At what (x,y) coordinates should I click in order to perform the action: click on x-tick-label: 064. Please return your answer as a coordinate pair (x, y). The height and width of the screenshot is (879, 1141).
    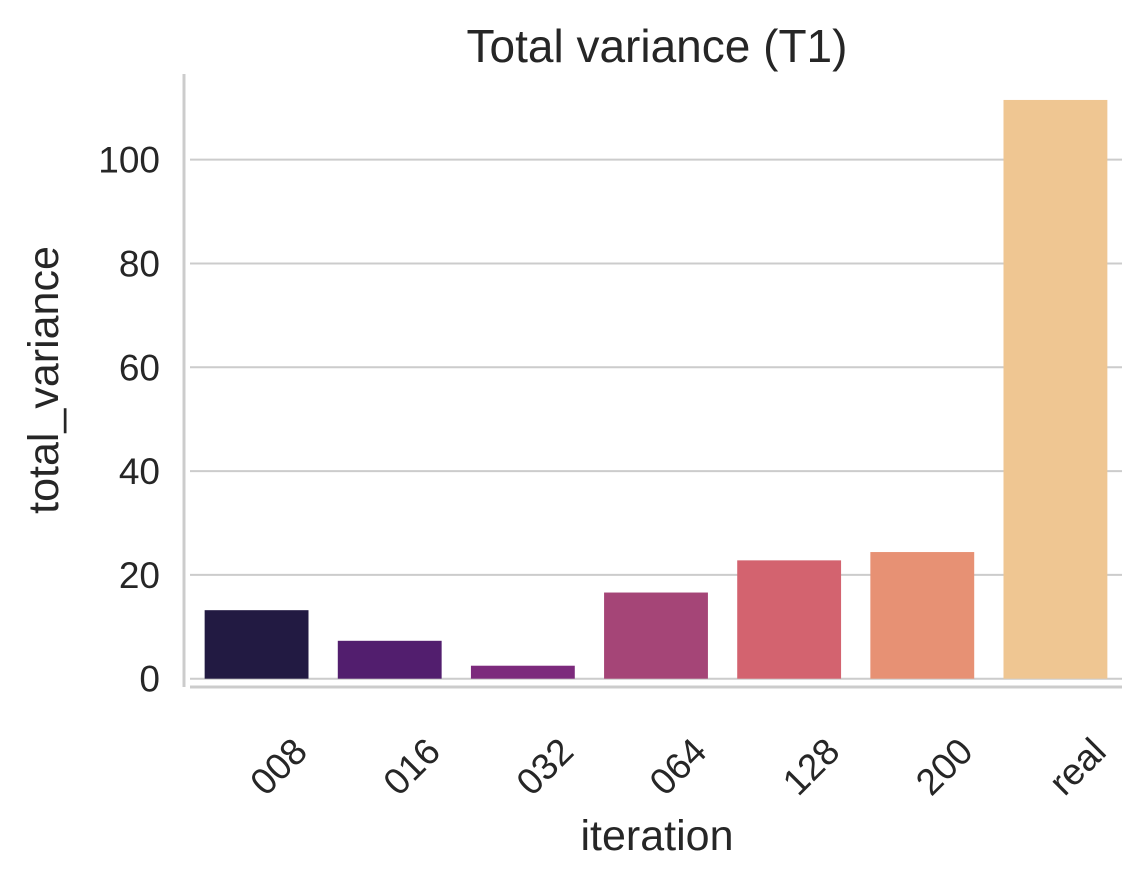
    Looking at the image, I should click on (678, 766).